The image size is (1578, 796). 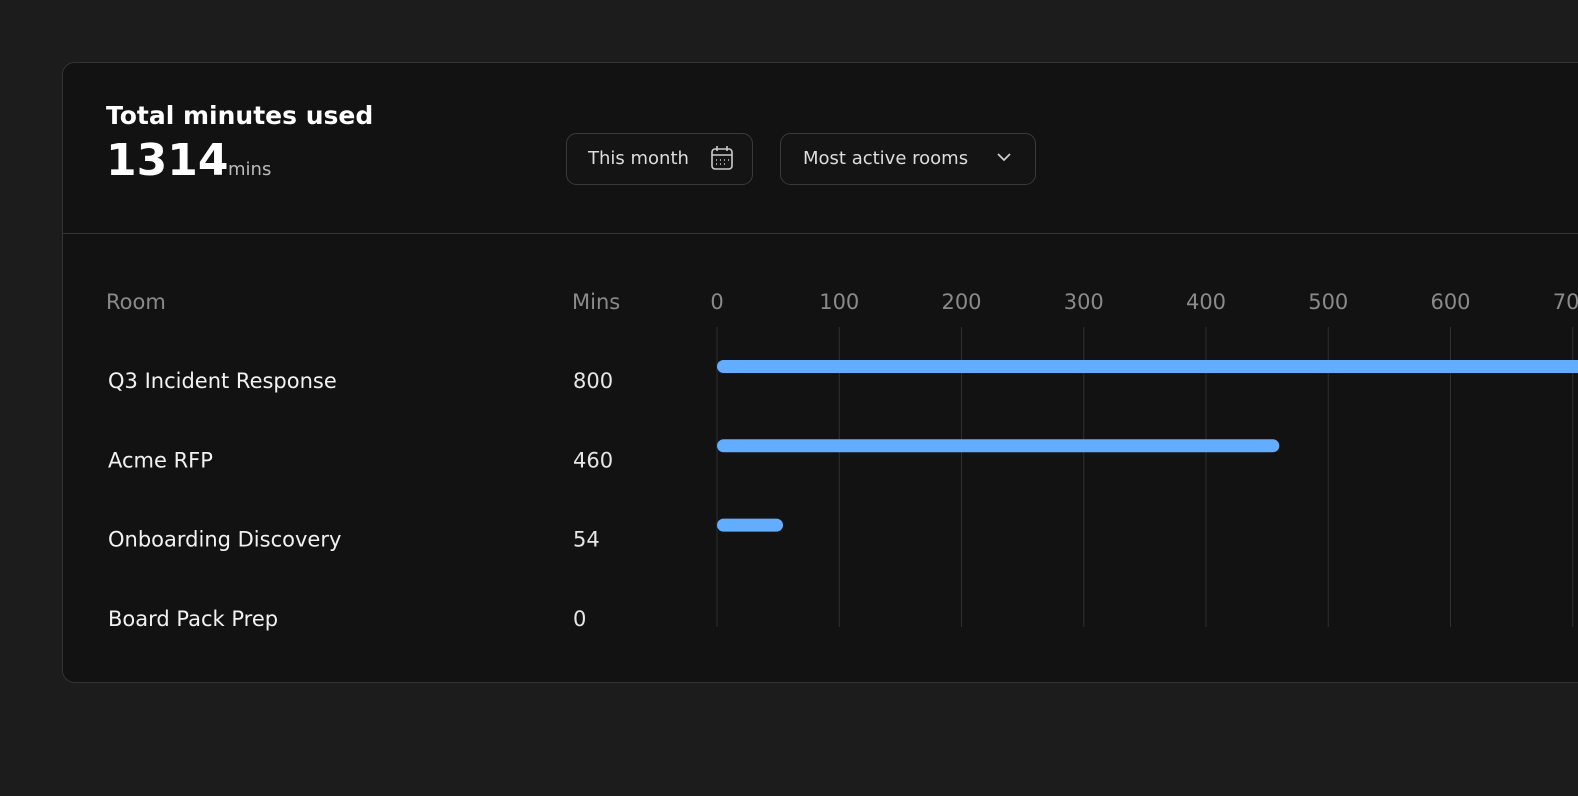 What do you see at coordinates (160, 460) in the screenshot?
I see `room-name: Acme RFP` at bounding box center [160, 460].